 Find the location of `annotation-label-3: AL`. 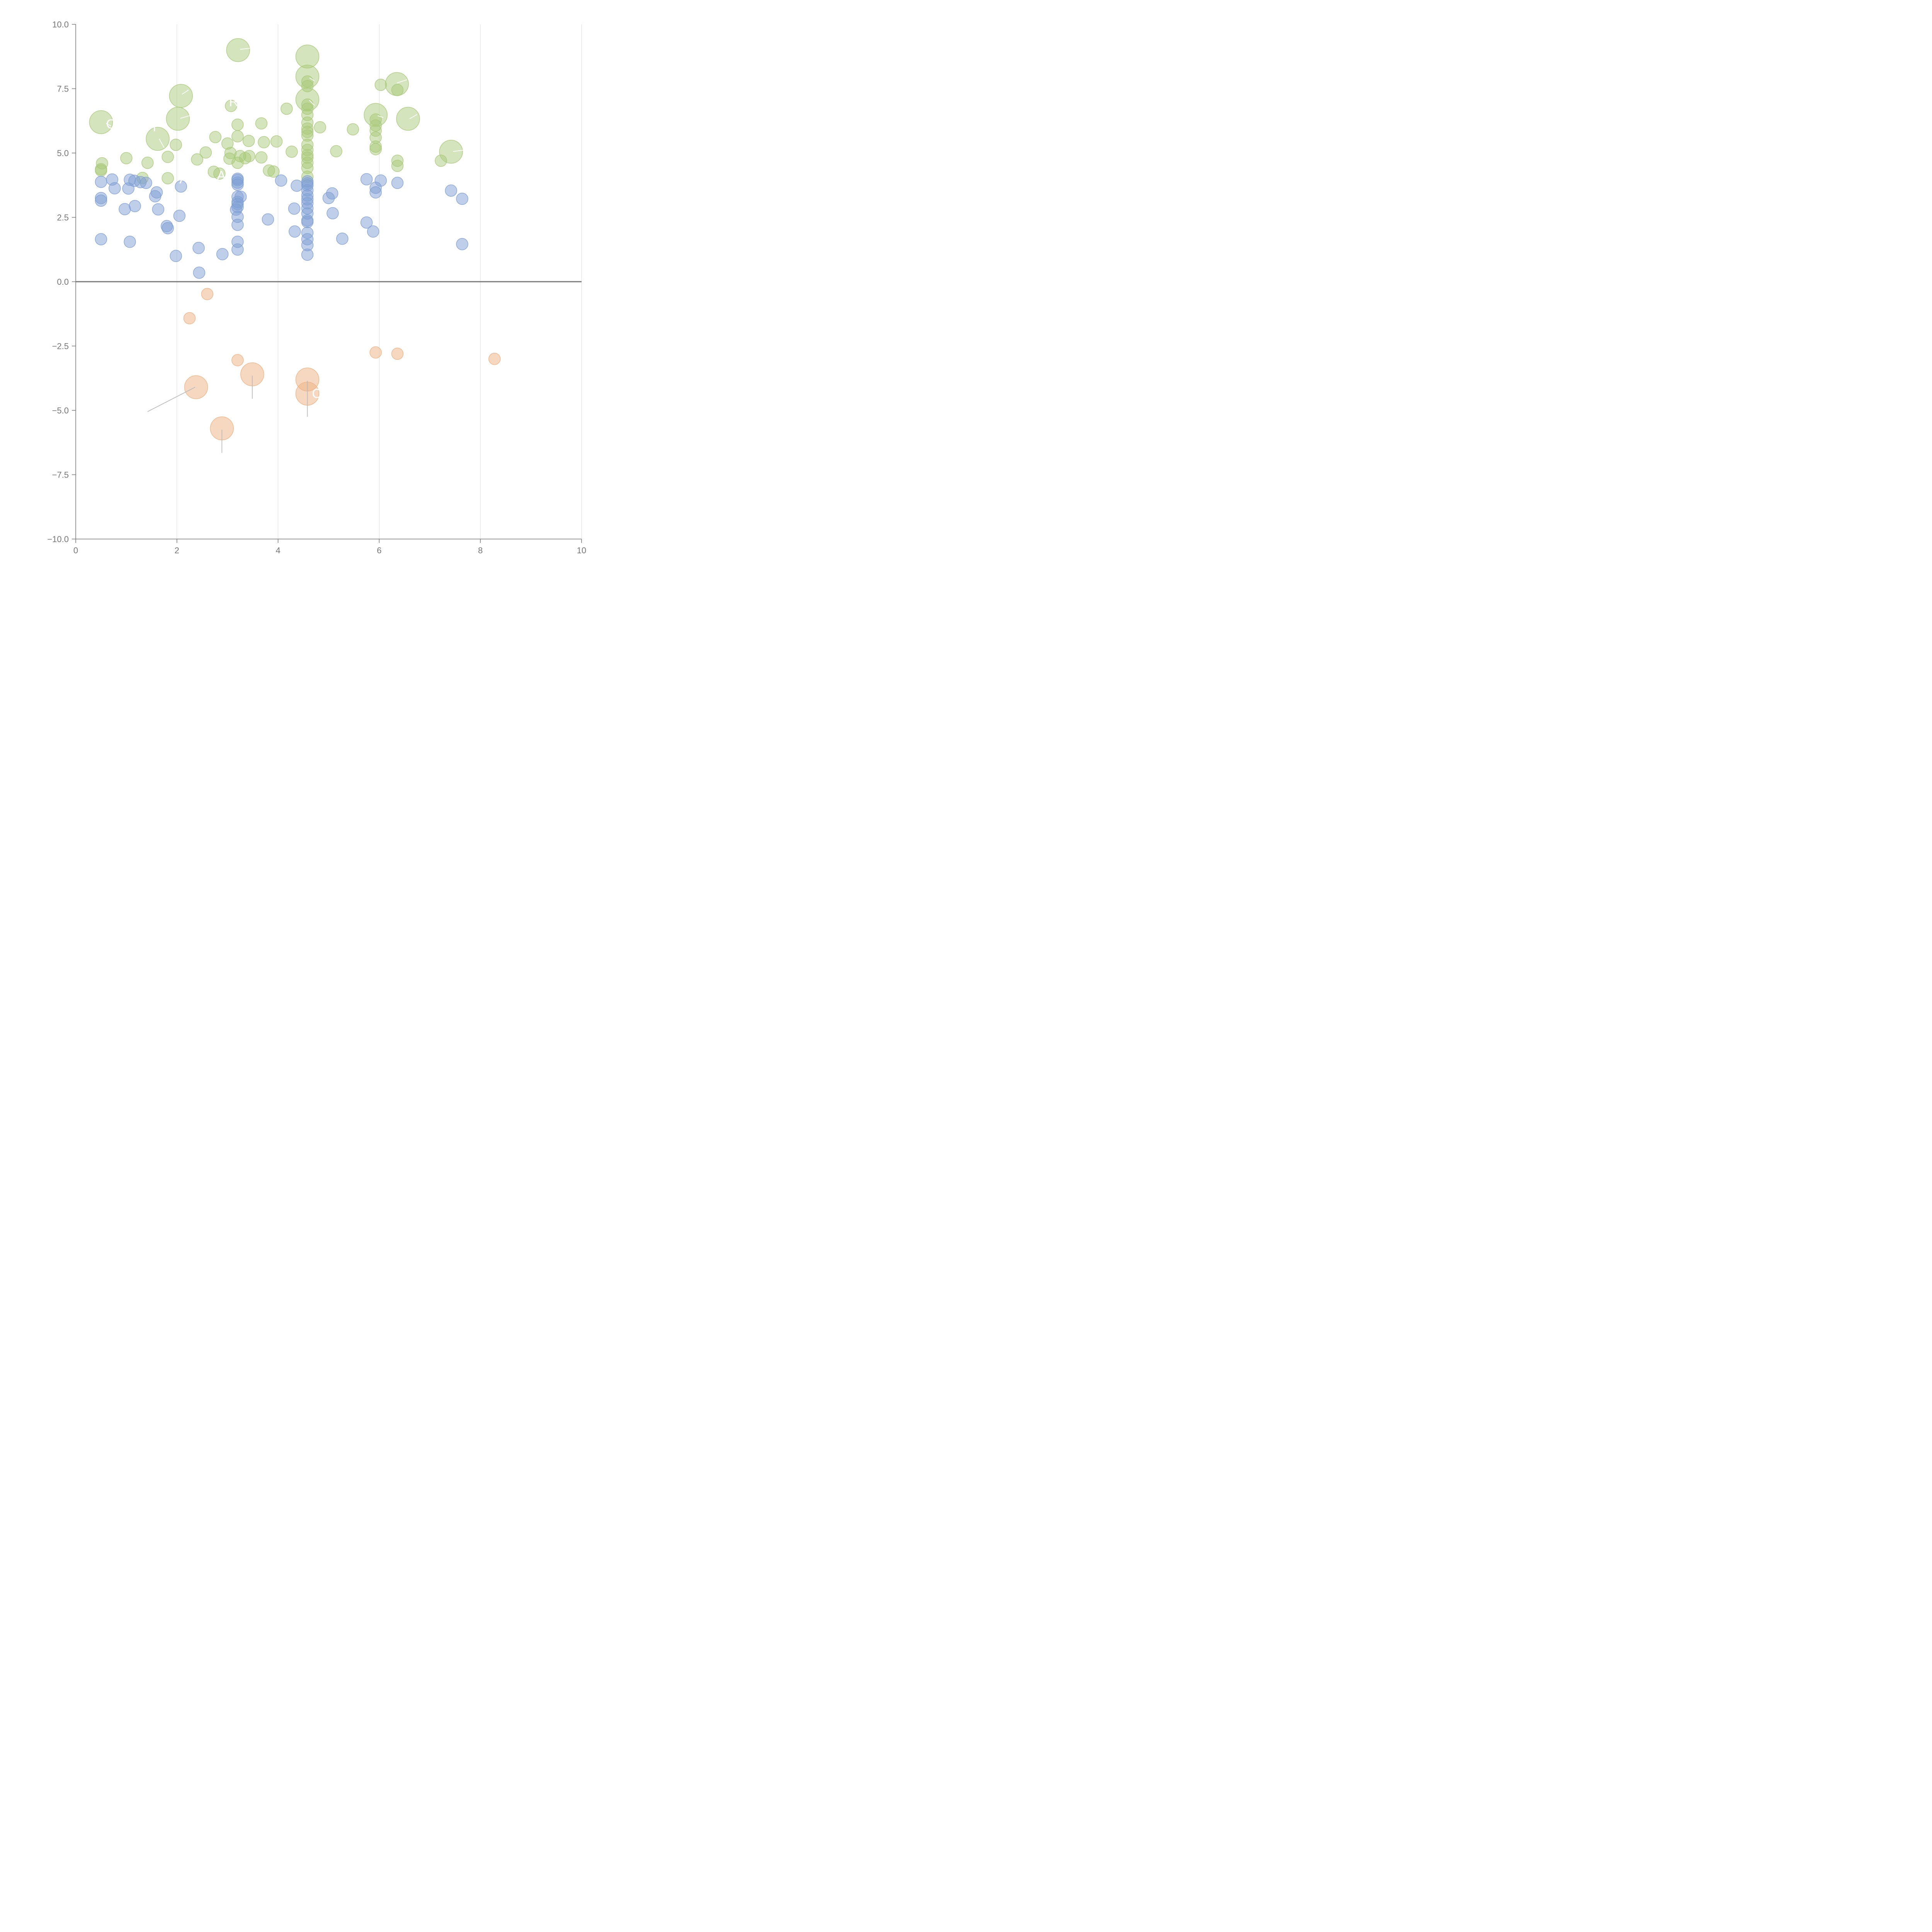

annotation-label-3: AL is located at coordinates (188, 179).